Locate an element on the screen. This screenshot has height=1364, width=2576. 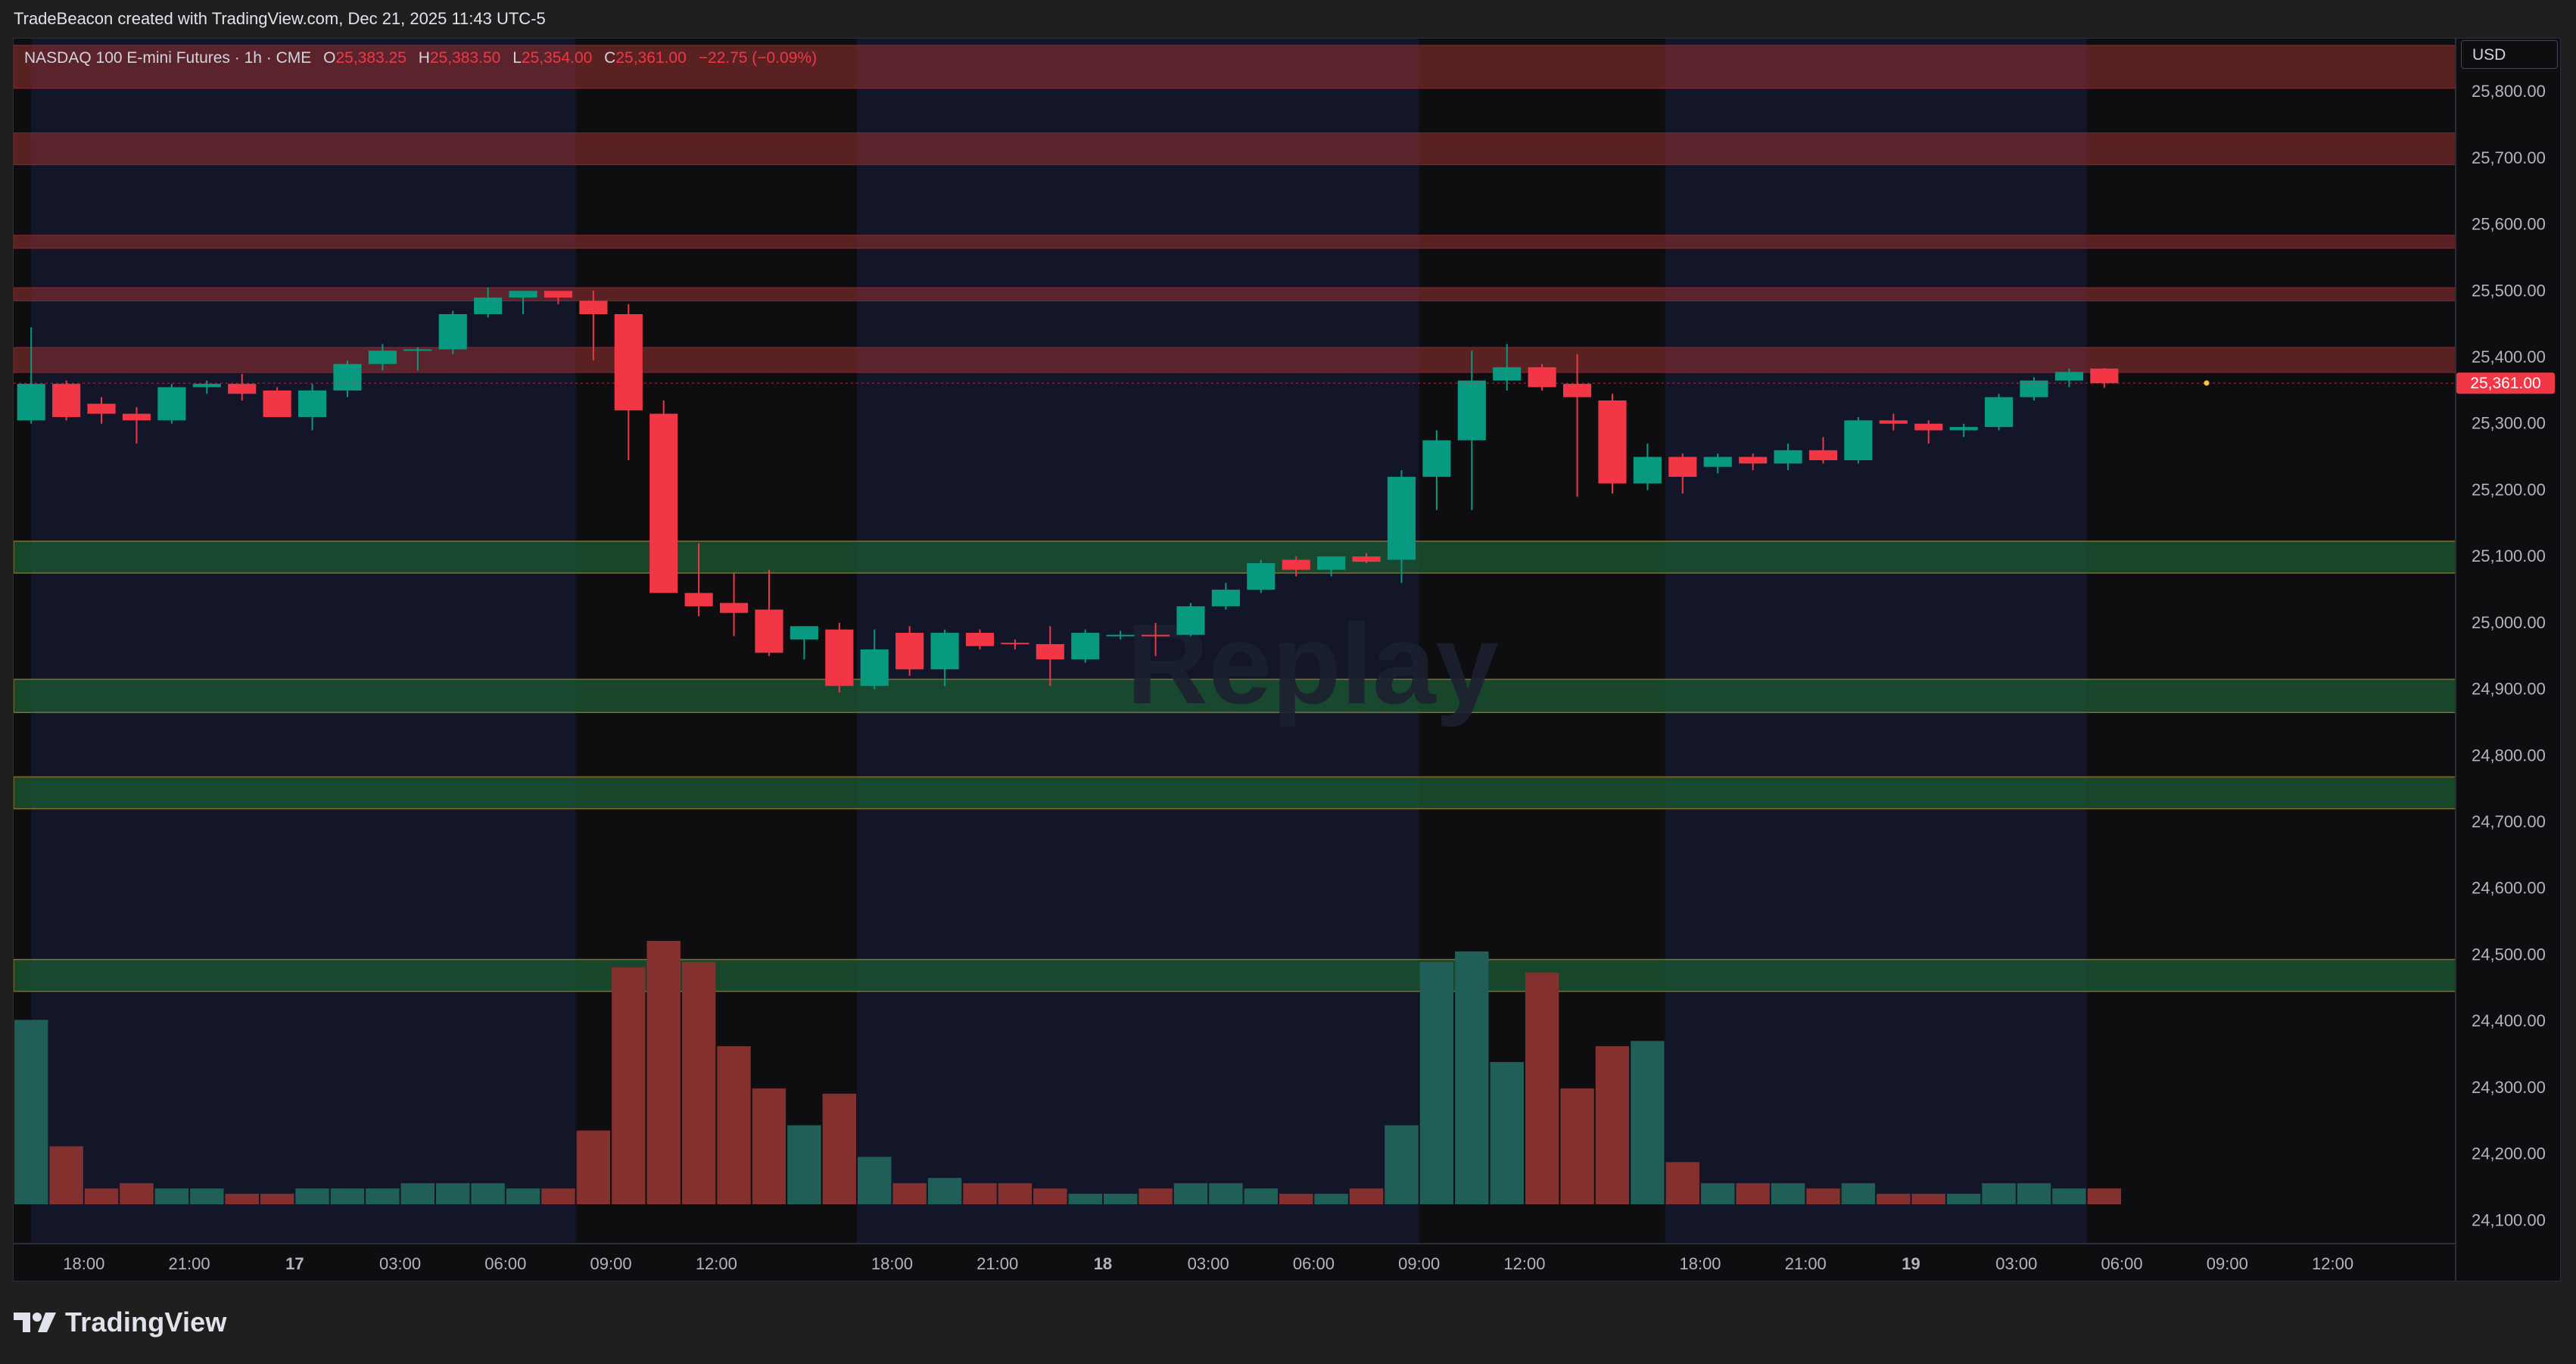
time-tick-label: 12:00 is located at coordinates (716, 1263).